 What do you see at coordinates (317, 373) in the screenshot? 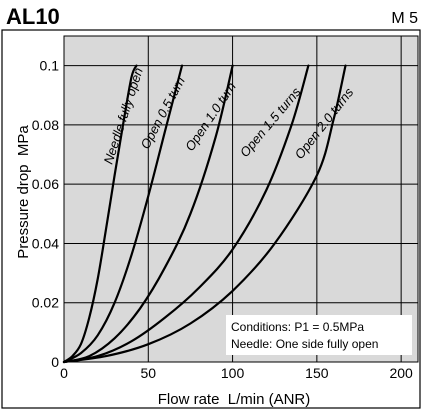
I see `x-tick-label: 150` at bounding box center [317, 373].